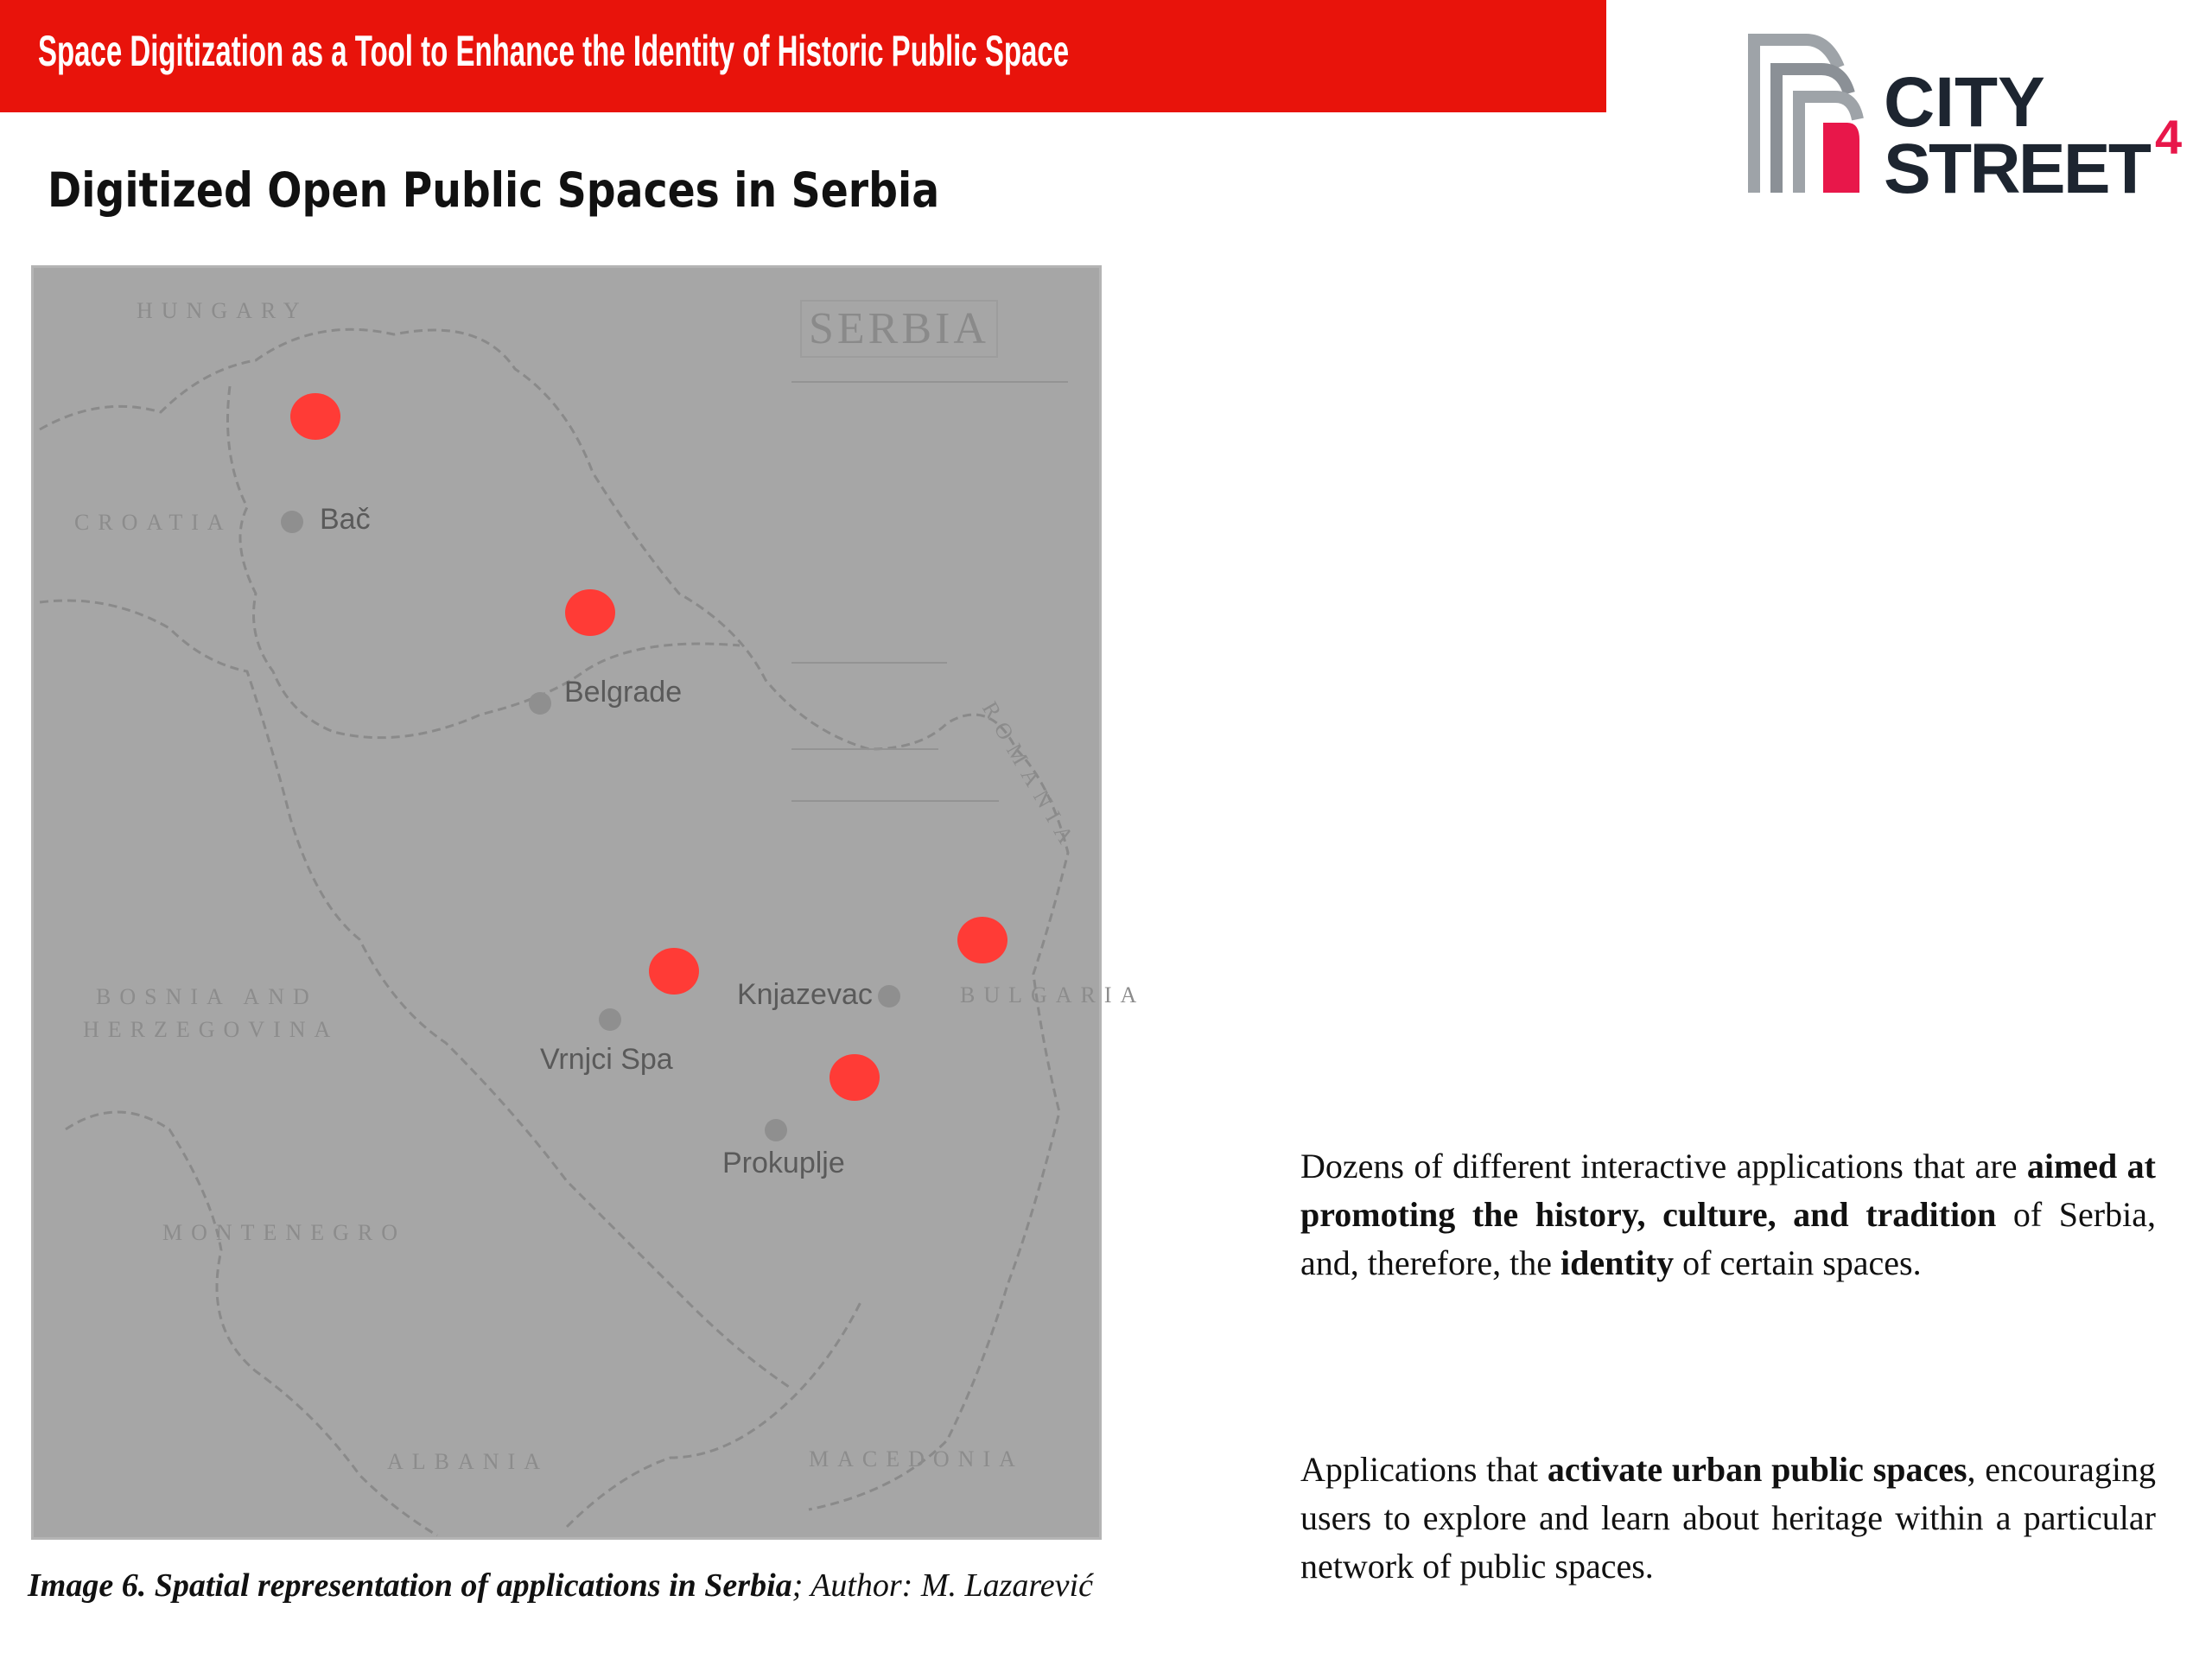  Describe the element at coordinates (222, 310) in the screenshot. I see `country-label-hungary: HUNGARY` at that location.